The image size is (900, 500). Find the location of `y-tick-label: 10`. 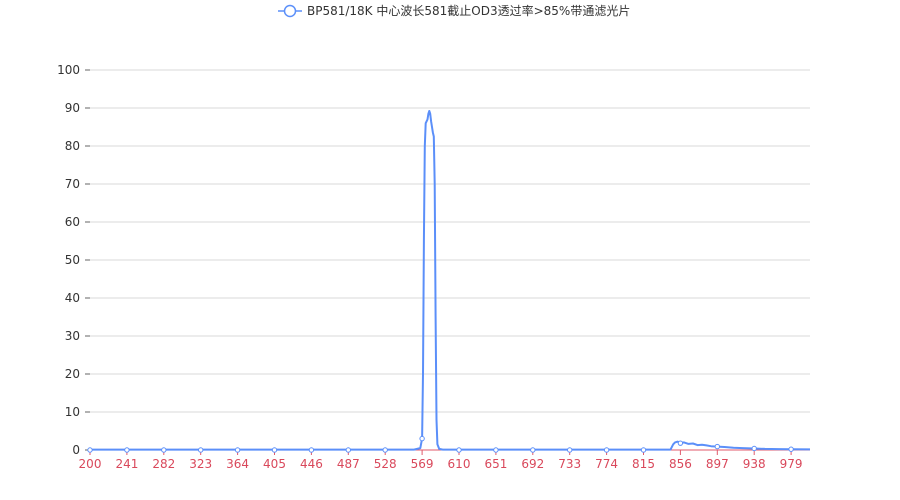

y-tick-label: 10 is located at coordinates (72, 412).